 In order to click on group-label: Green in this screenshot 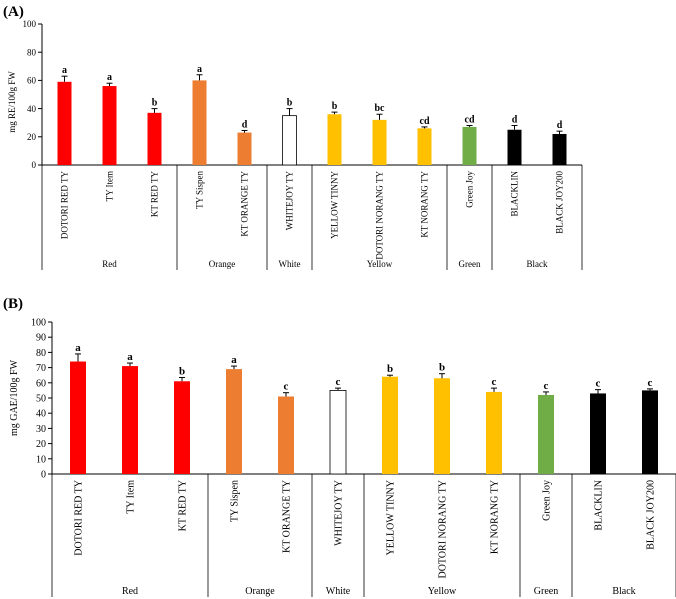, I will do `click(470, 264)`.